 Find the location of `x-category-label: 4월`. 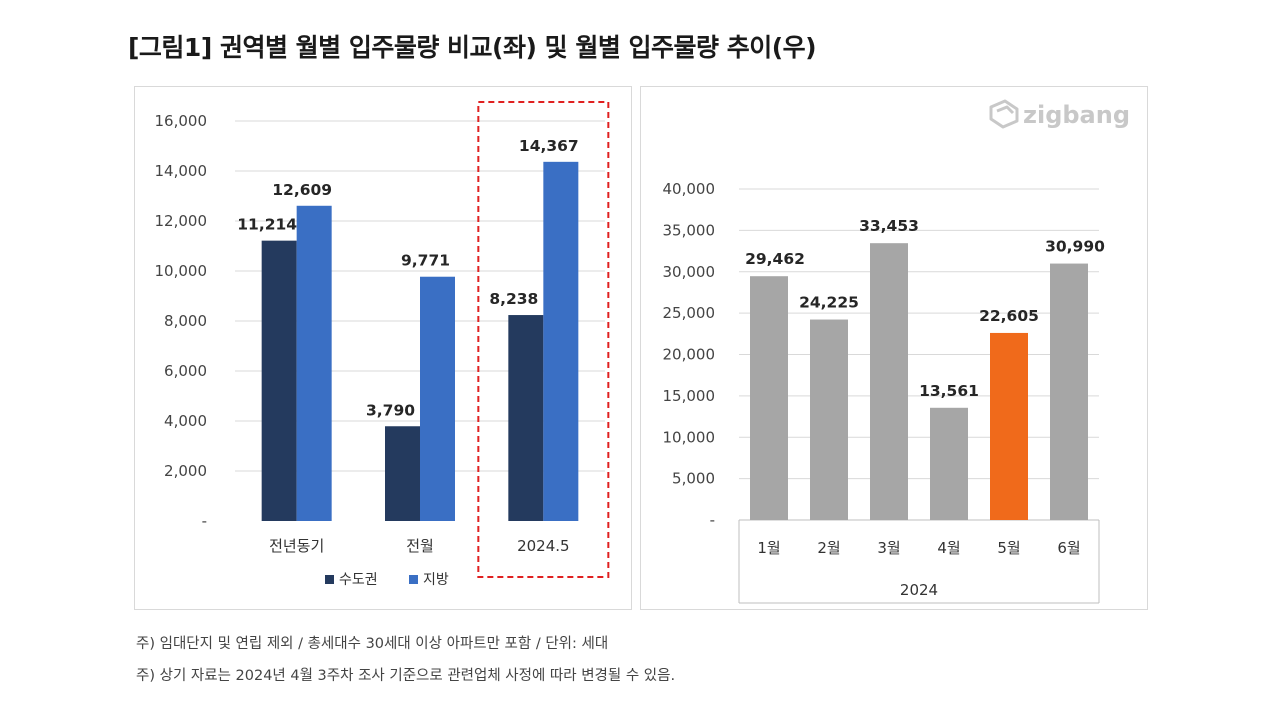

x-category-label: 4월 is located at coordinates (948, 548).